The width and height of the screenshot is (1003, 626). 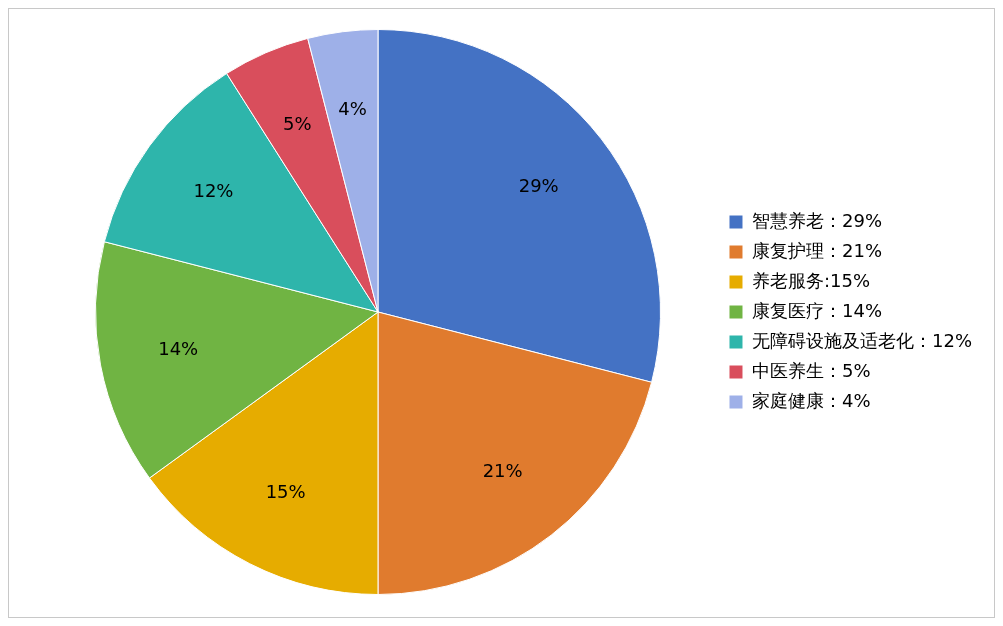 What do you see at coordinates (213, 191) in the screenshot?
I see `data-label: 12%` at bounding box center [213, 191].